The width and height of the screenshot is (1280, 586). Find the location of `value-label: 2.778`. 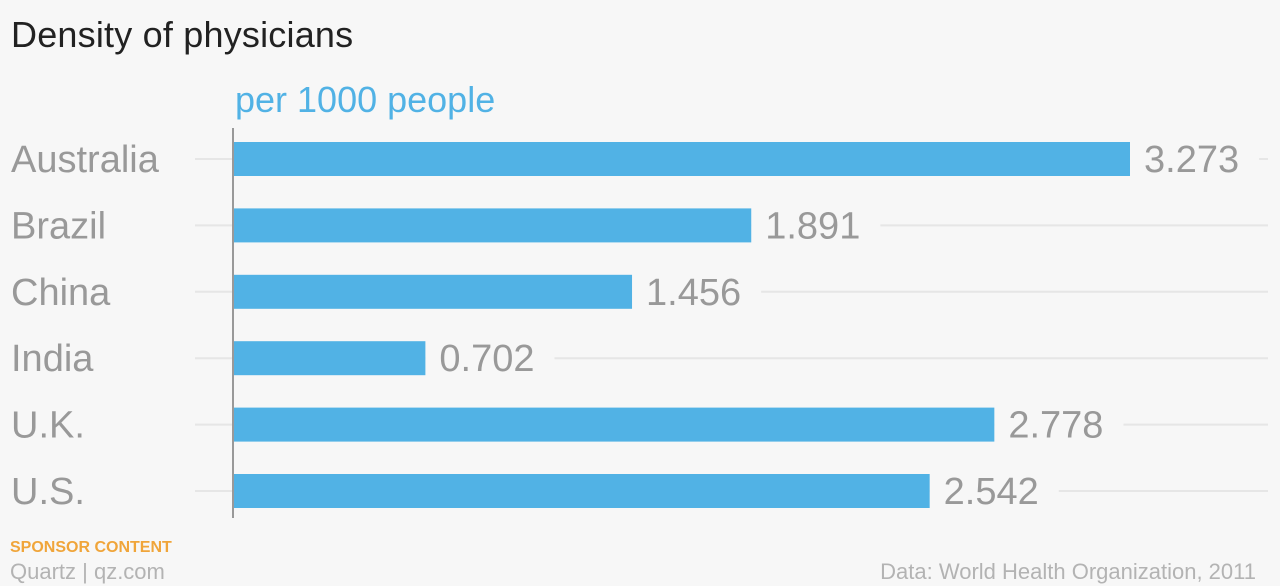

value-label: 2.778 is located at coordinates (1055, 426).